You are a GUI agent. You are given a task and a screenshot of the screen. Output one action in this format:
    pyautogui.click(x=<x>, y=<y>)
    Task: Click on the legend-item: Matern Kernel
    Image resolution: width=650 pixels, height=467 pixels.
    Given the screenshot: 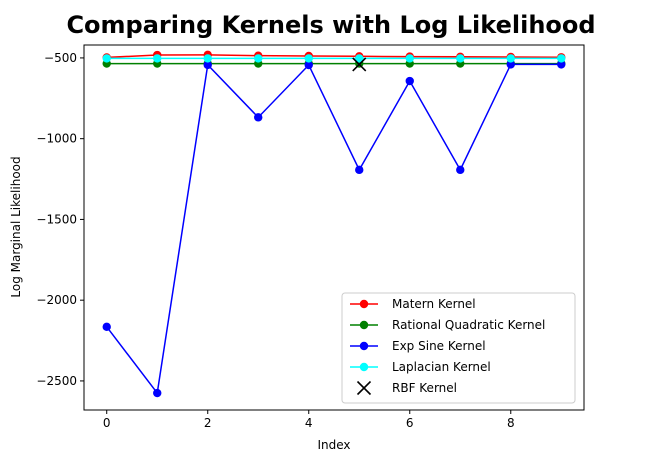 What is the action you would take?
    pyautogui.click(x=413, y=304)
    